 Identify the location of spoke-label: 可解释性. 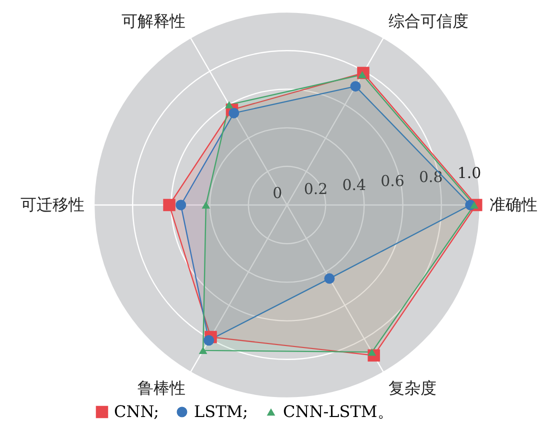
(154, 21).